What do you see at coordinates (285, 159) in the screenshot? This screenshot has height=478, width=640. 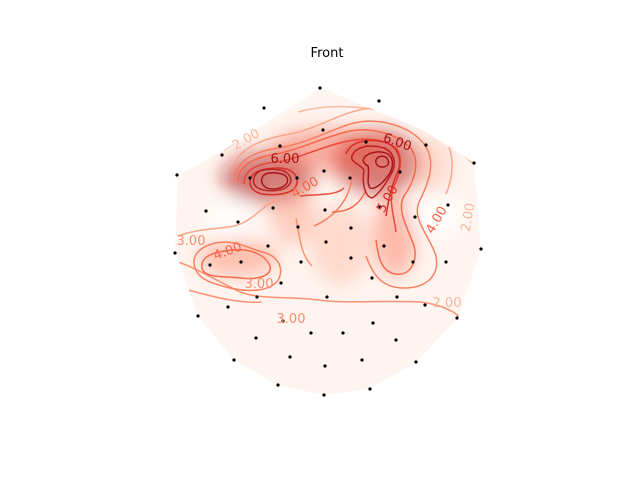 I see `contour-label: 6.00` at bounding box center [285, 159].